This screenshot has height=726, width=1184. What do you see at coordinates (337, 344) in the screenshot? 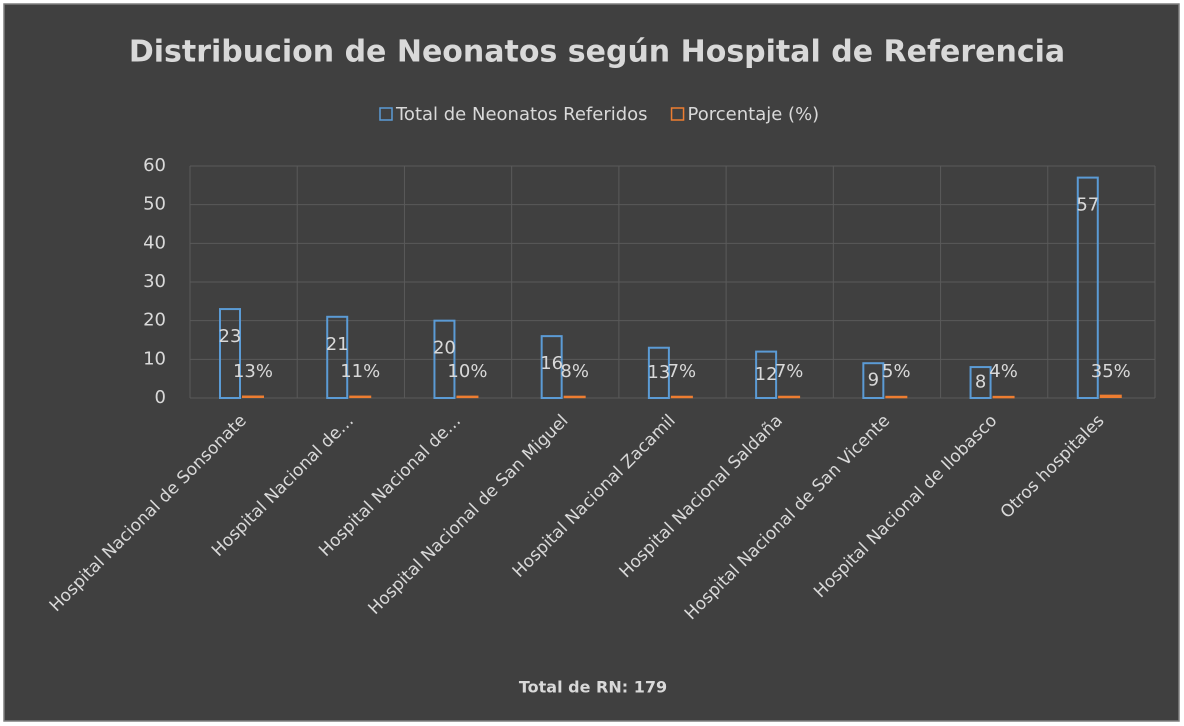
I see `data-label: 21` at bounding box center [337, 344].